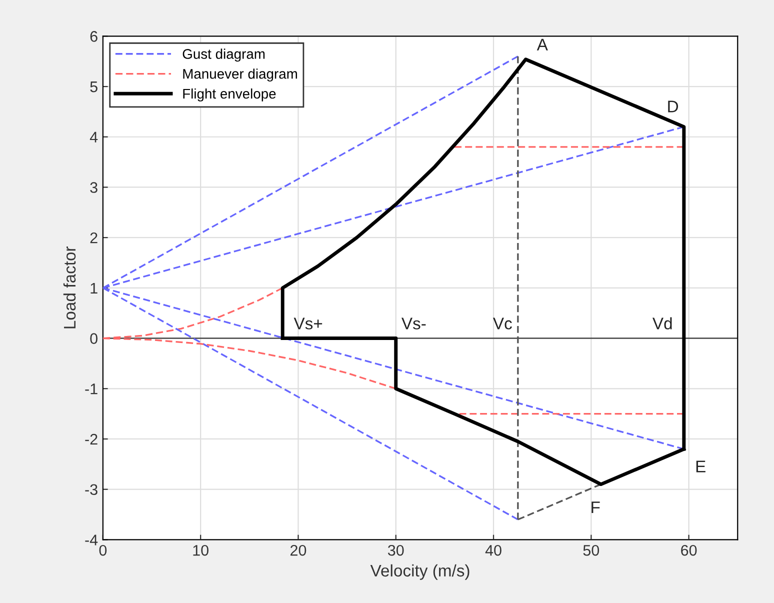 This screenshot has height=603, width=774. Describe the element at coordinates (103, 550) in the screenshot. I see `x-tick-label: 0` at that location.